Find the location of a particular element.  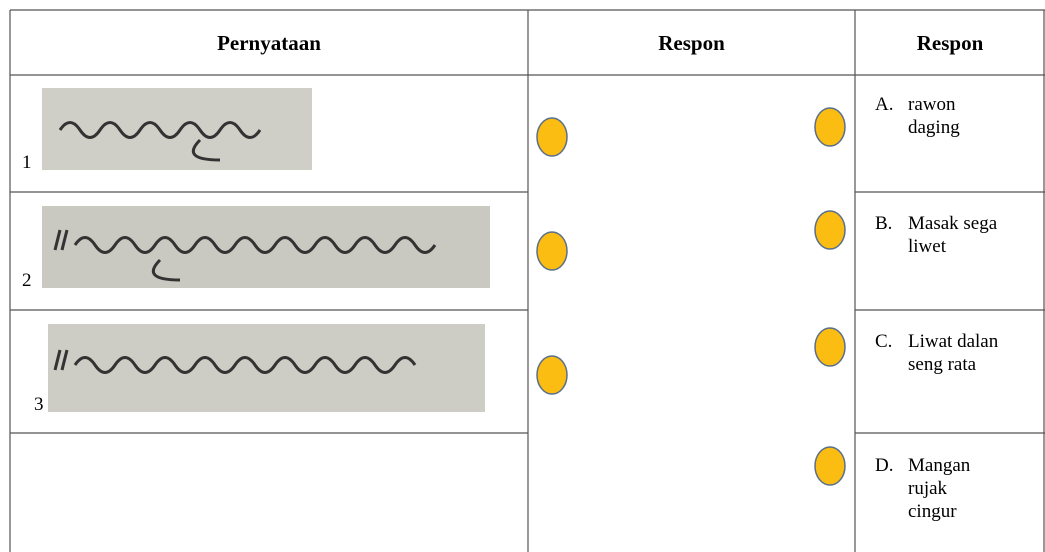

option-text: daging is located at coordinates (934, 127).